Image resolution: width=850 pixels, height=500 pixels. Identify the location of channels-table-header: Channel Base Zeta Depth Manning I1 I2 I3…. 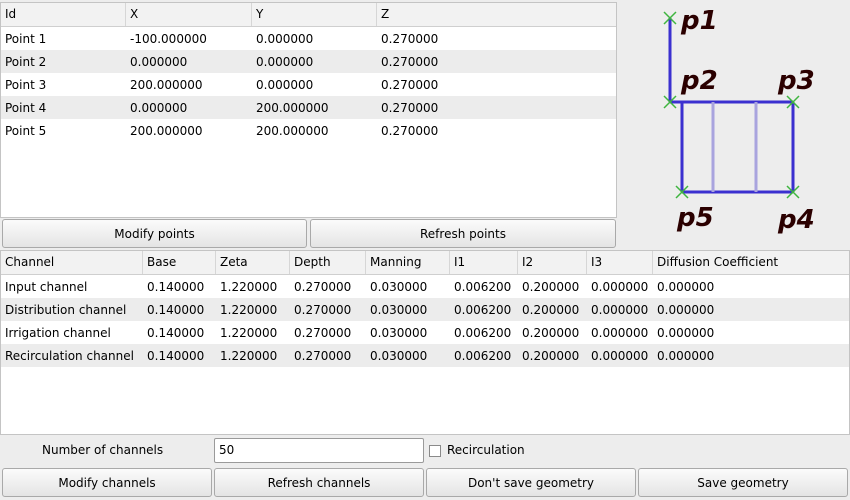
(425, 263).